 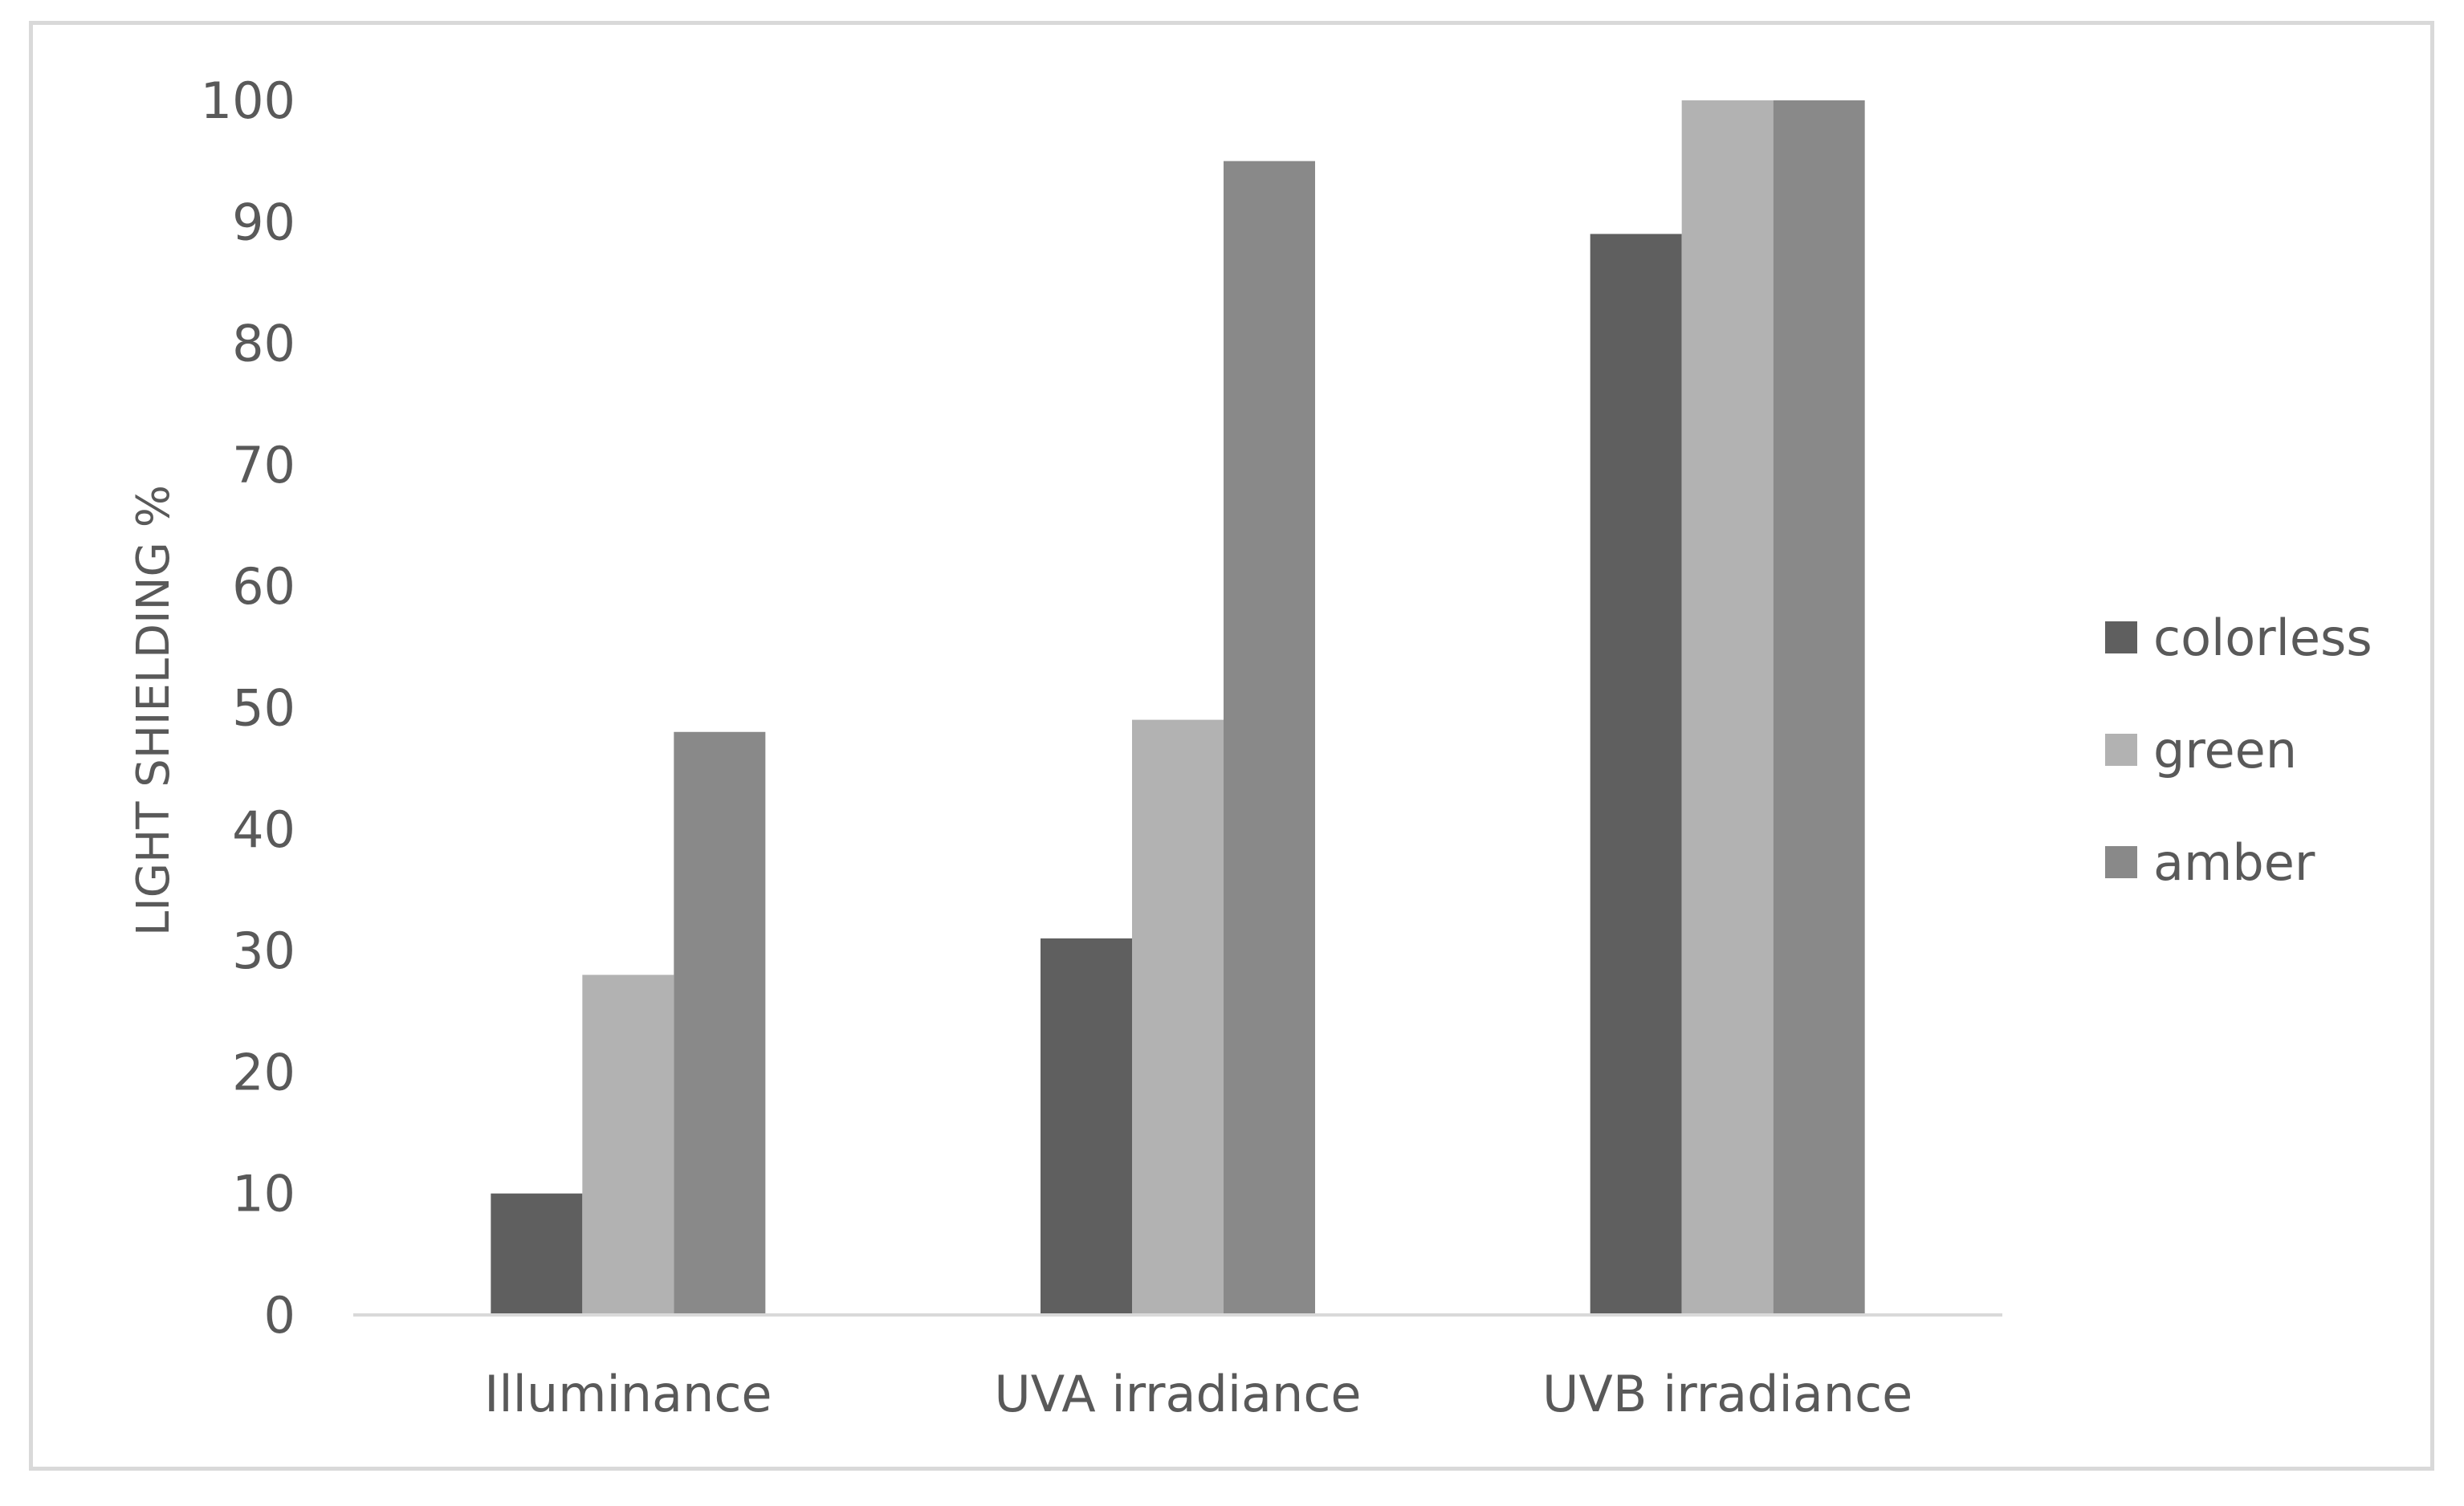 I want to click on y-axis-title: LIGHT SHIELDING %, so click(x=154, y=710).